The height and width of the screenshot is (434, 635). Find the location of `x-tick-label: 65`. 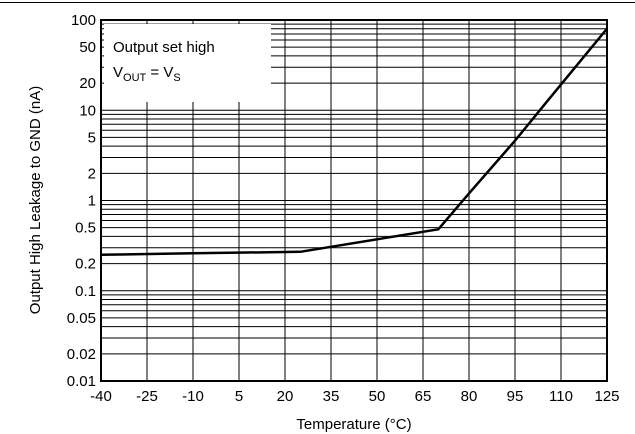

x-tick-label: 65 is located at coordinates (423, 396).